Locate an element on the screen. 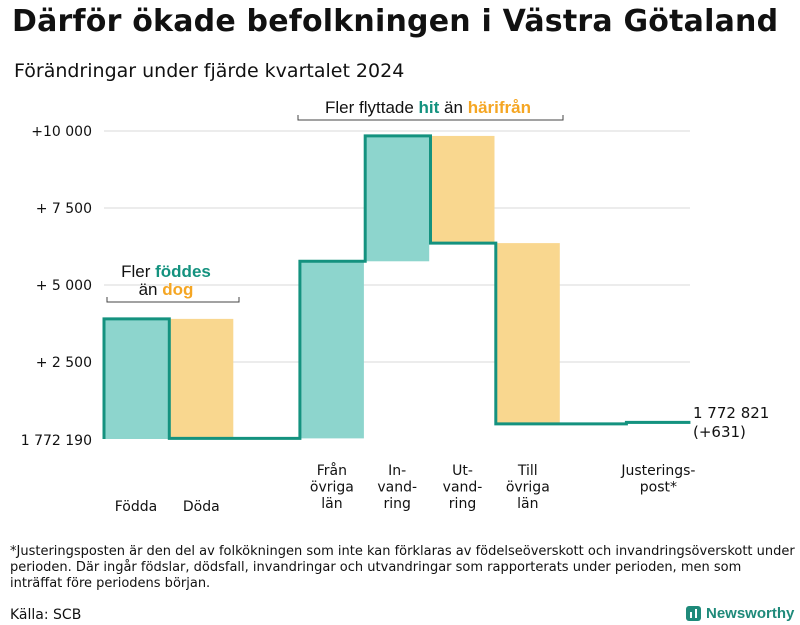  brand-logo: Newsworthy is located at coordinates (740, 613).